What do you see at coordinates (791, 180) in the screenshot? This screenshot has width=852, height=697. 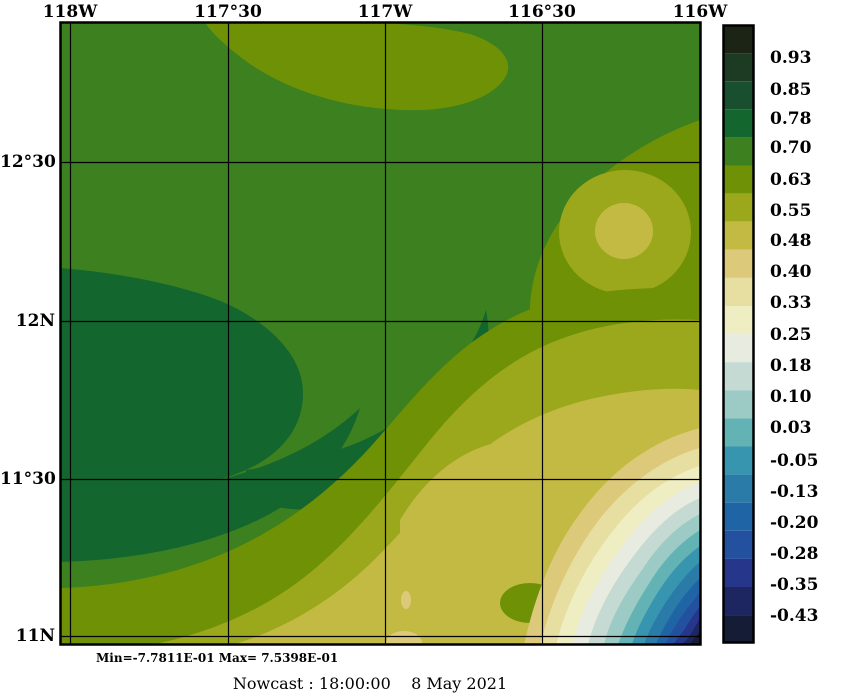 I see `colorbar-label-4: 0.63` at bounding box center [791, 180].